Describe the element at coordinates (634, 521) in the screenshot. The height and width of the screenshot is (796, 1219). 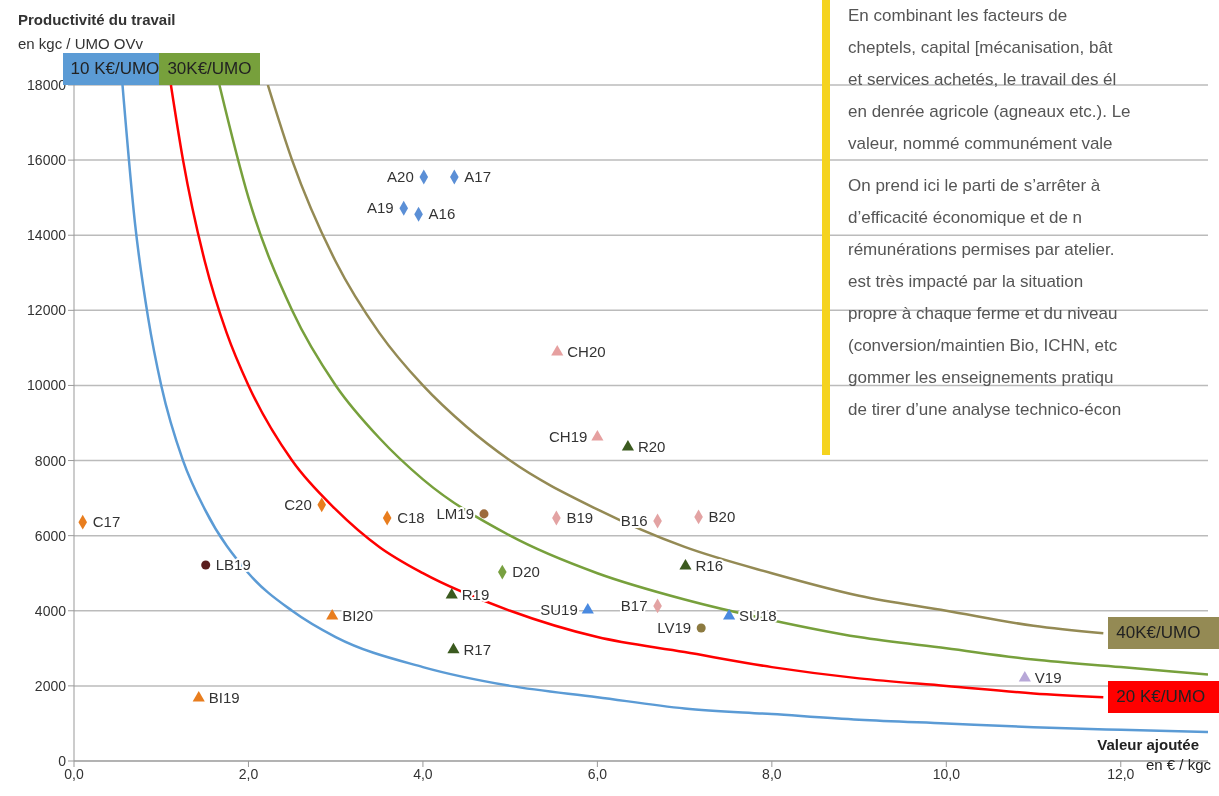
I see `data-label: B16` at that location.